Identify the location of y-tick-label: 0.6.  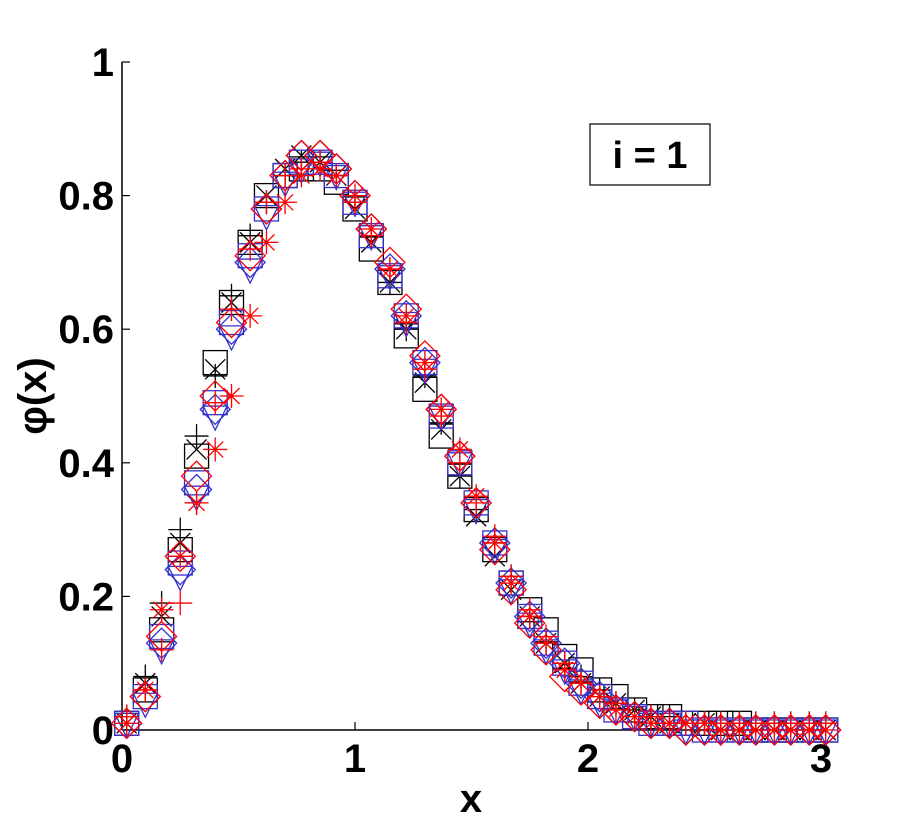
(86, 330).